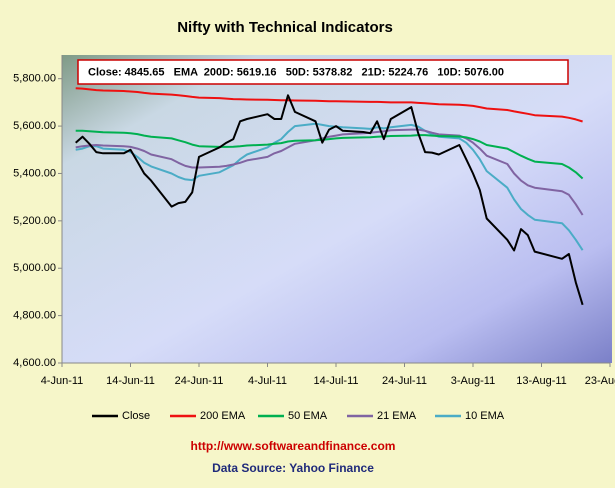 This screenshot has height=488, width=615. What do you see at coordinates (34, 173) in the screenshot?
I see `y-tick-label: 5,400.00` at bounding box center [34, 173].